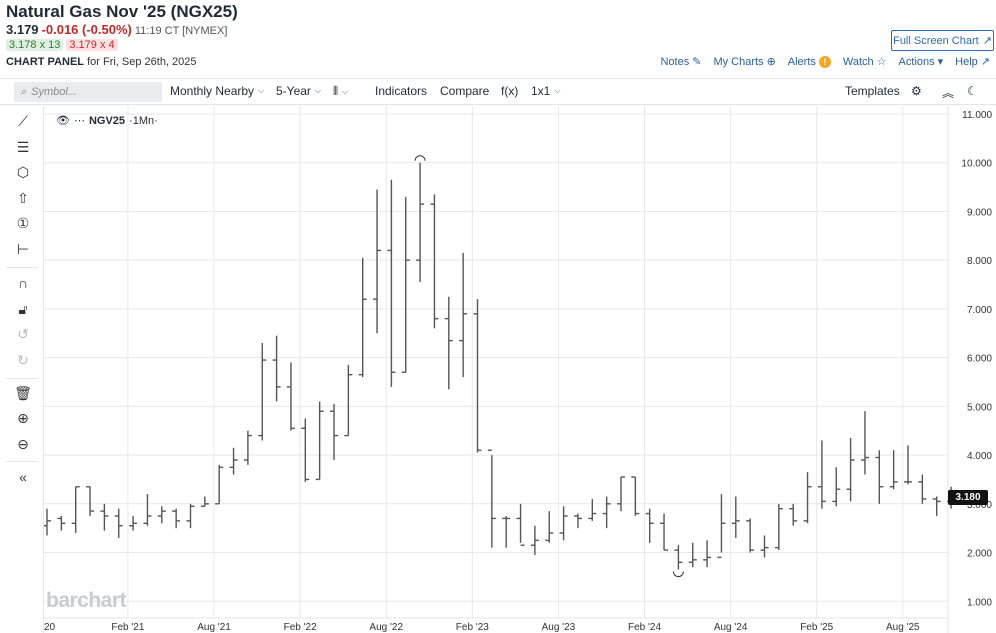 This screenshot has height=633, width=996. What do you see at coordinates (865, 62) in the screenshot?
I see `watch-link: Watch ☆` at bounding box center [865, 62].